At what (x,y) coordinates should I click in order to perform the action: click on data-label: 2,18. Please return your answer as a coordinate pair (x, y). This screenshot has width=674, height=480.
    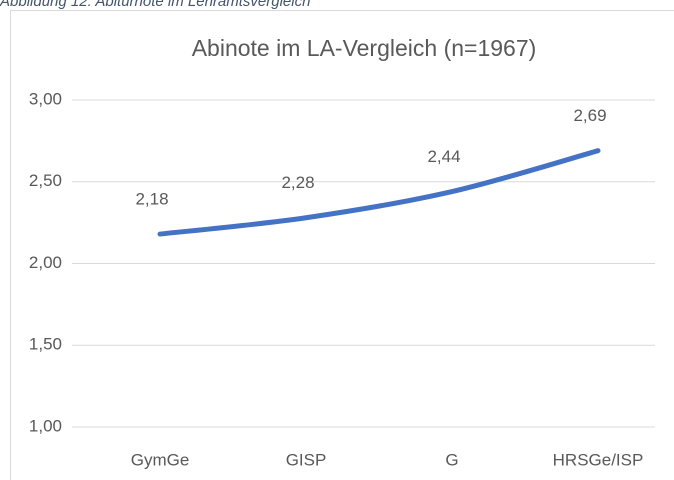
    Looking at the image, I should click on (151, 199).